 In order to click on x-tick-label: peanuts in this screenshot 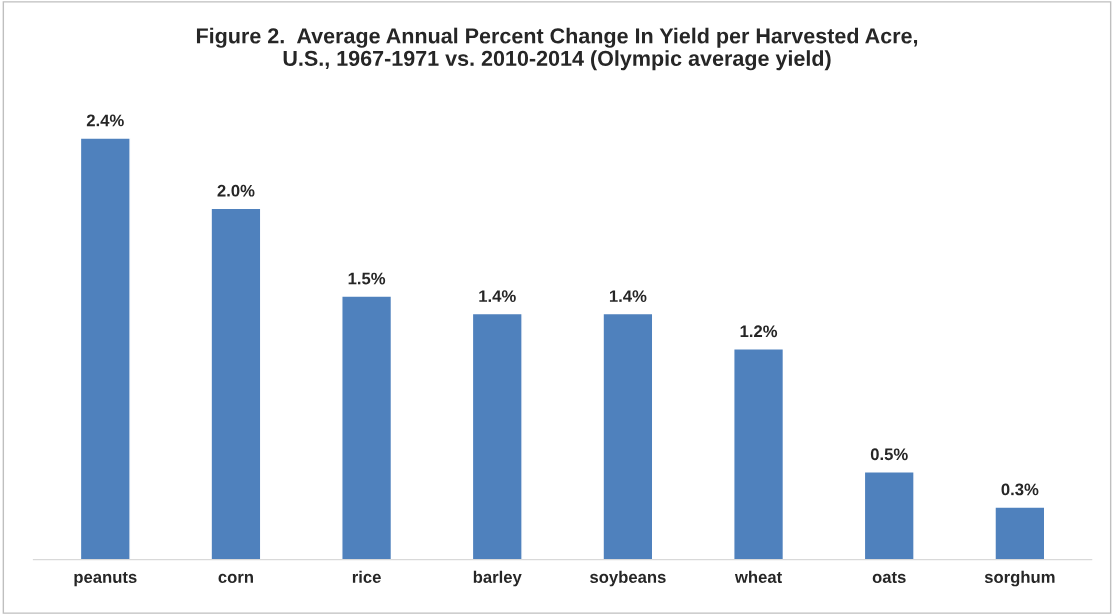, I will do `click(105, 579)`.